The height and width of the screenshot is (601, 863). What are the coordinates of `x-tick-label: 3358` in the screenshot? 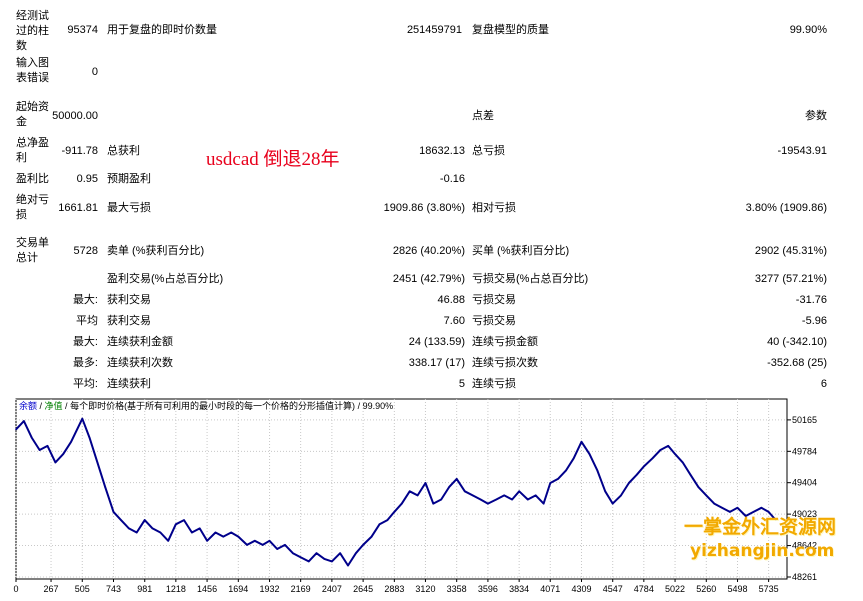 It's located at (457, 589).